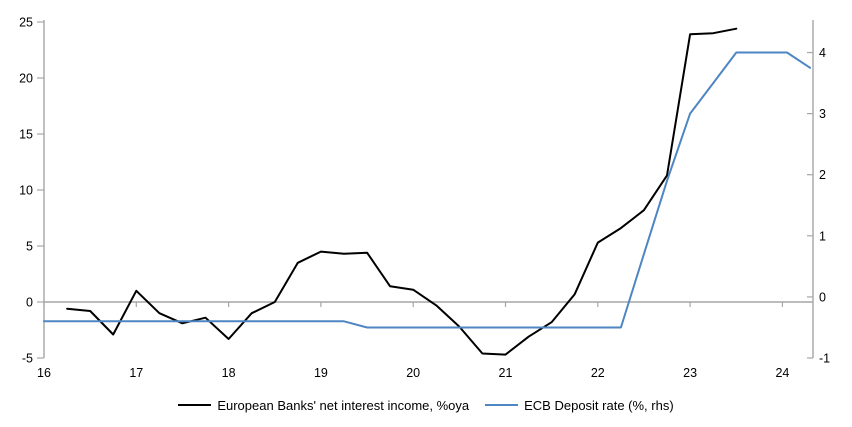 The height and width of the screenshot is (427, 852). What do you see at coordinates (29, 247) in the screenshot?
I see `left-axis-tick-label: 5` at bounding box center [29, 247].